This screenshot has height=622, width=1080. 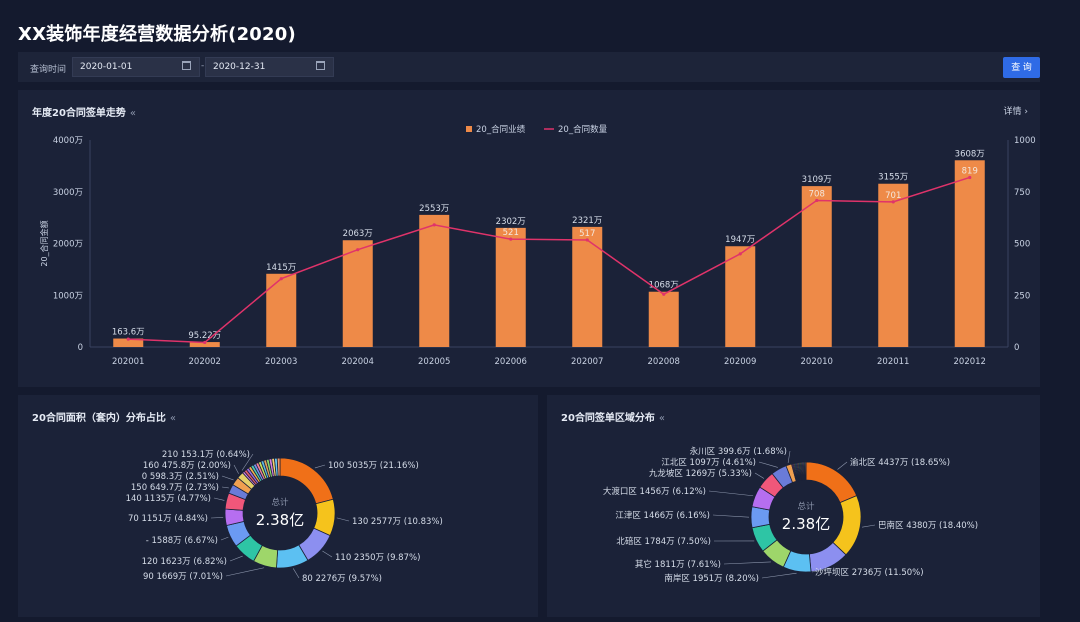 What do you see at coordinates (587, 234) in the screenshot?
I see `count-value-label: 517` at bounding box center [587, 234].